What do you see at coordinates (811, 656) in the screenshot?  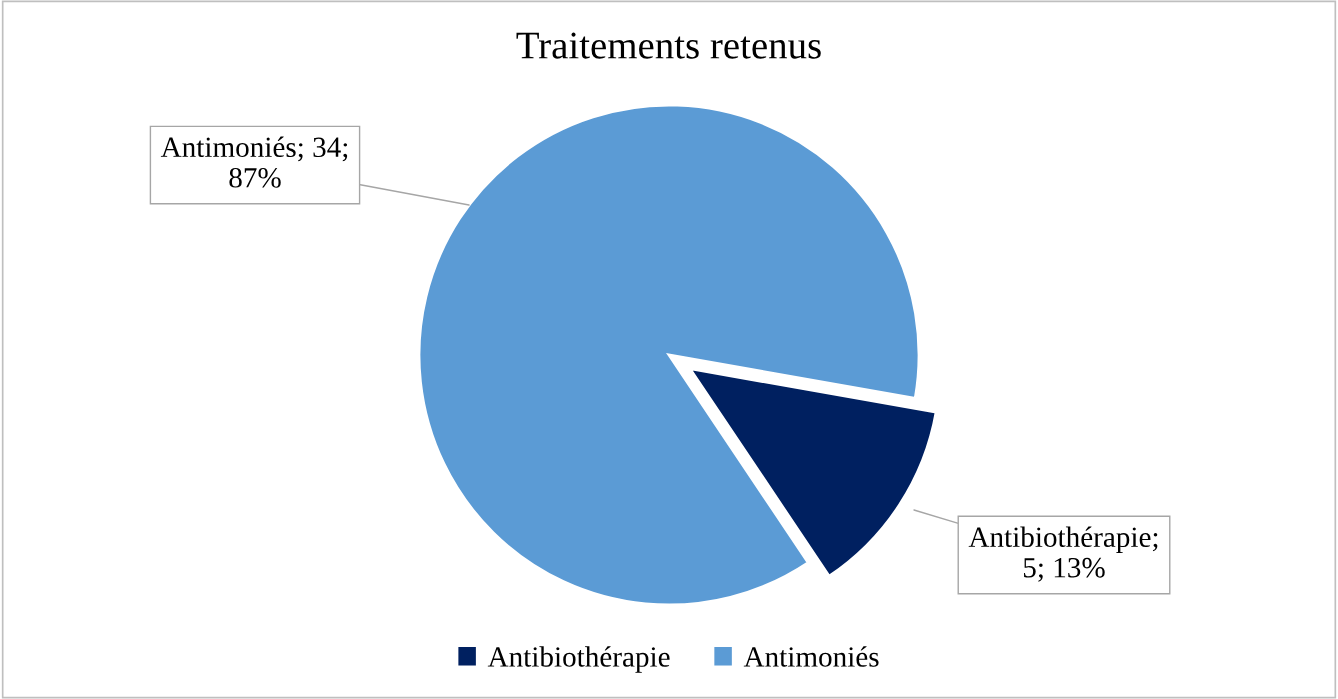 I see `legend-label: Antimoniés` at bounding box center [811, 656].